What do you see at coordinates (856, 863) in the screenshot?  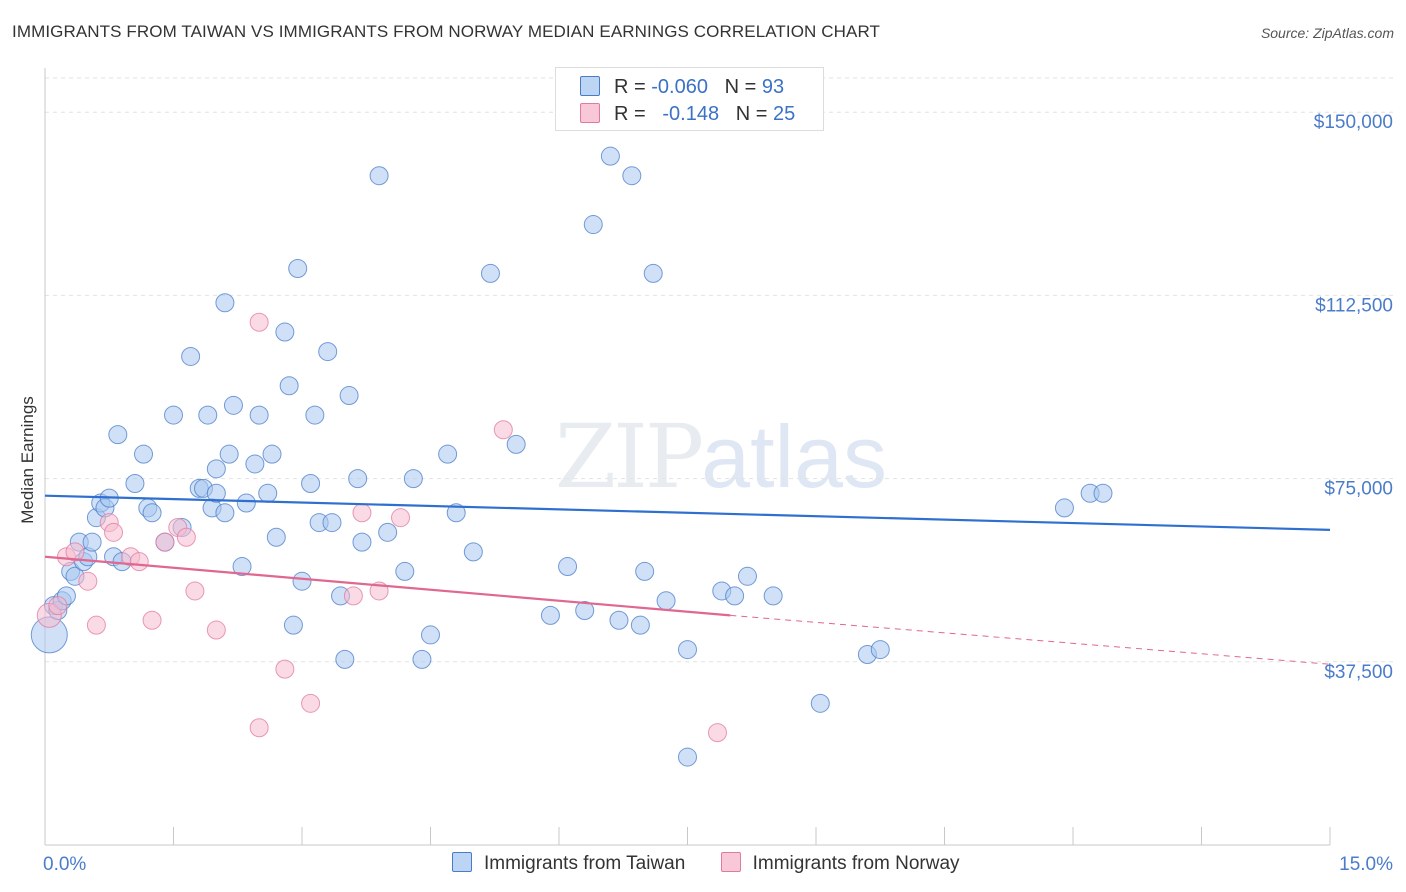 I see `legend-label-norway: Immigrants from Norway` at bounding box center [856, 863].